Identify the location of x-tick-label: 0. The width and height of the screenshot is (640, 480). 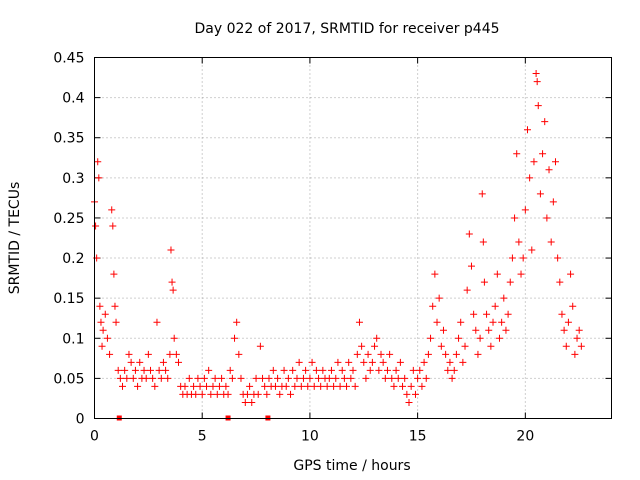
(94, 437).